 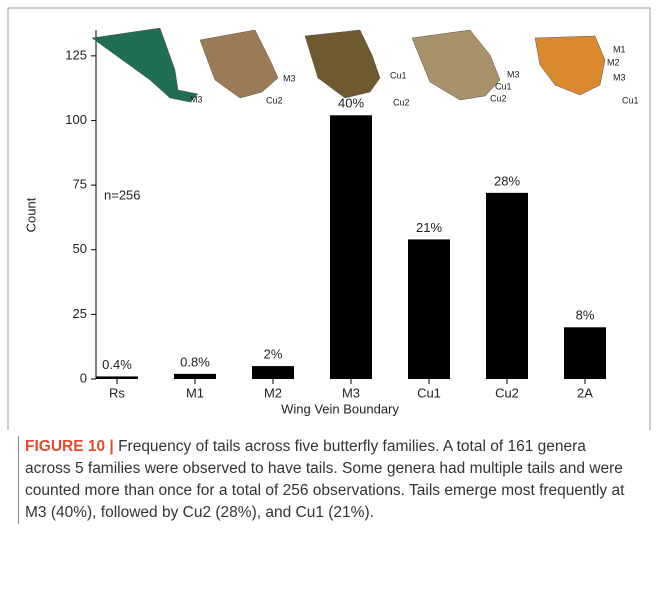 What do you see at coordinates (585, 392) in the screenshot?
I see `x-tick-label: 2A` at bounding box center [585, 392].